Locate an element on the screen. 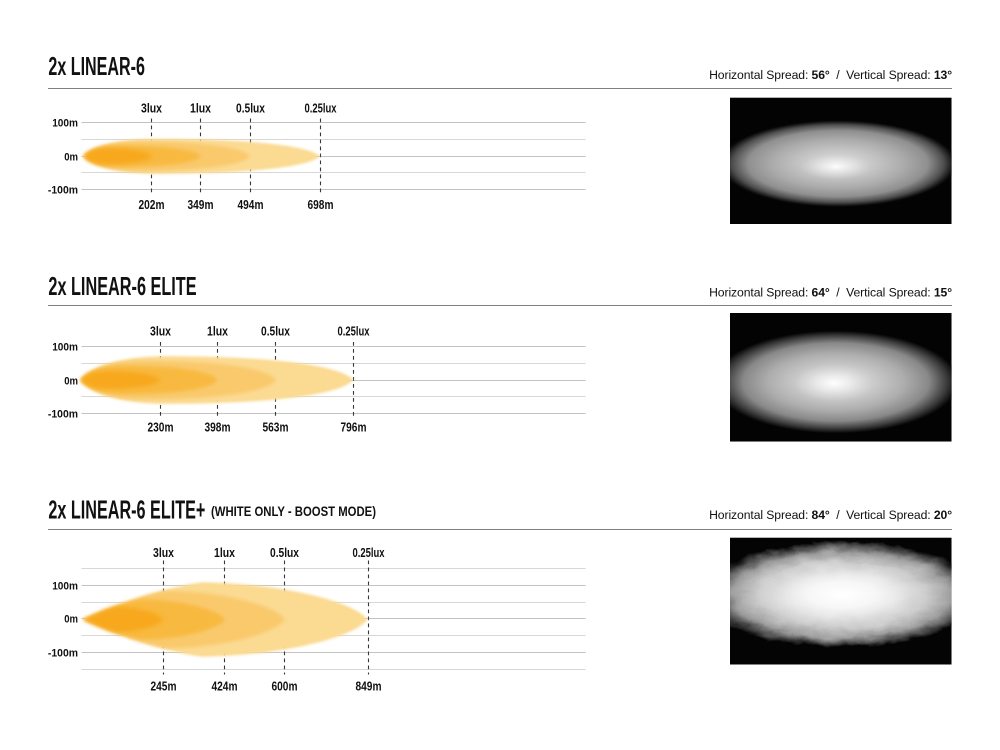 The image size is (1000, 750). svg-text: 424m is located at coordinates (225, 687).